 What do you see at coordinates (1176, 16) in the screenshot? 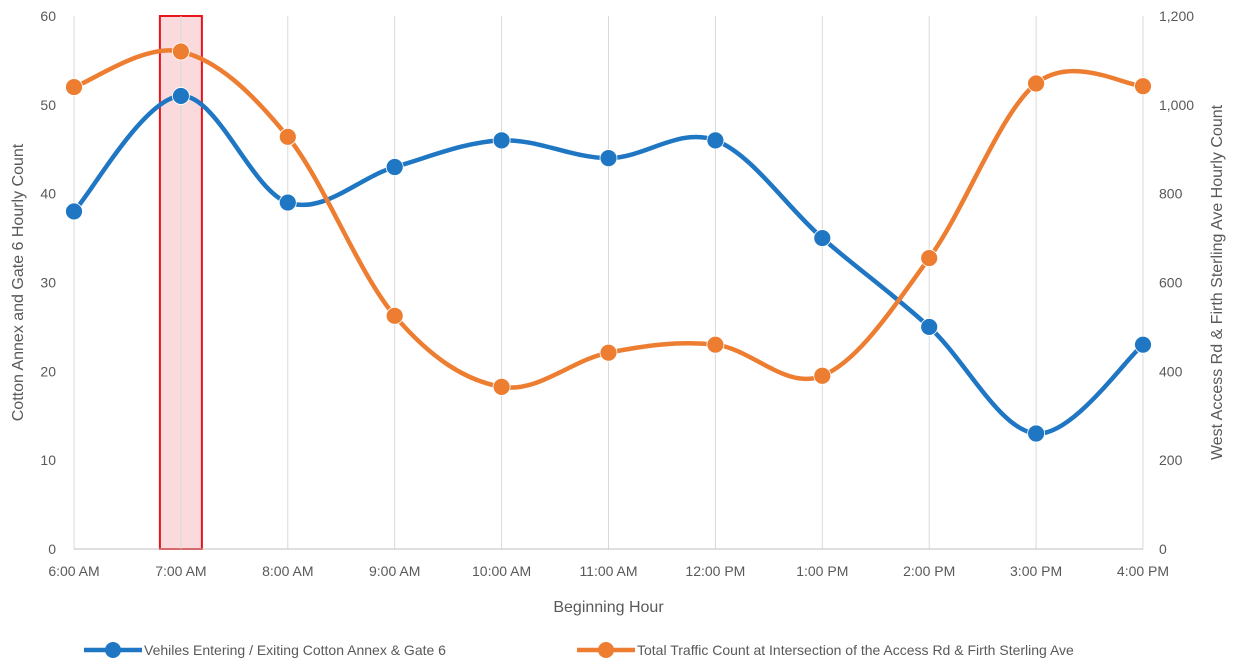
I see `y-right-tick-label: 1,200` at bounding box center [1176, 16].